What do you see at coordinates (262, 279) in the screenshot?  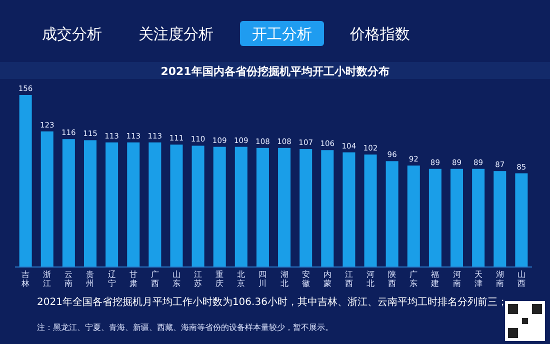 I see `x-tick-label: 四川` at bounding box center [262, 279].